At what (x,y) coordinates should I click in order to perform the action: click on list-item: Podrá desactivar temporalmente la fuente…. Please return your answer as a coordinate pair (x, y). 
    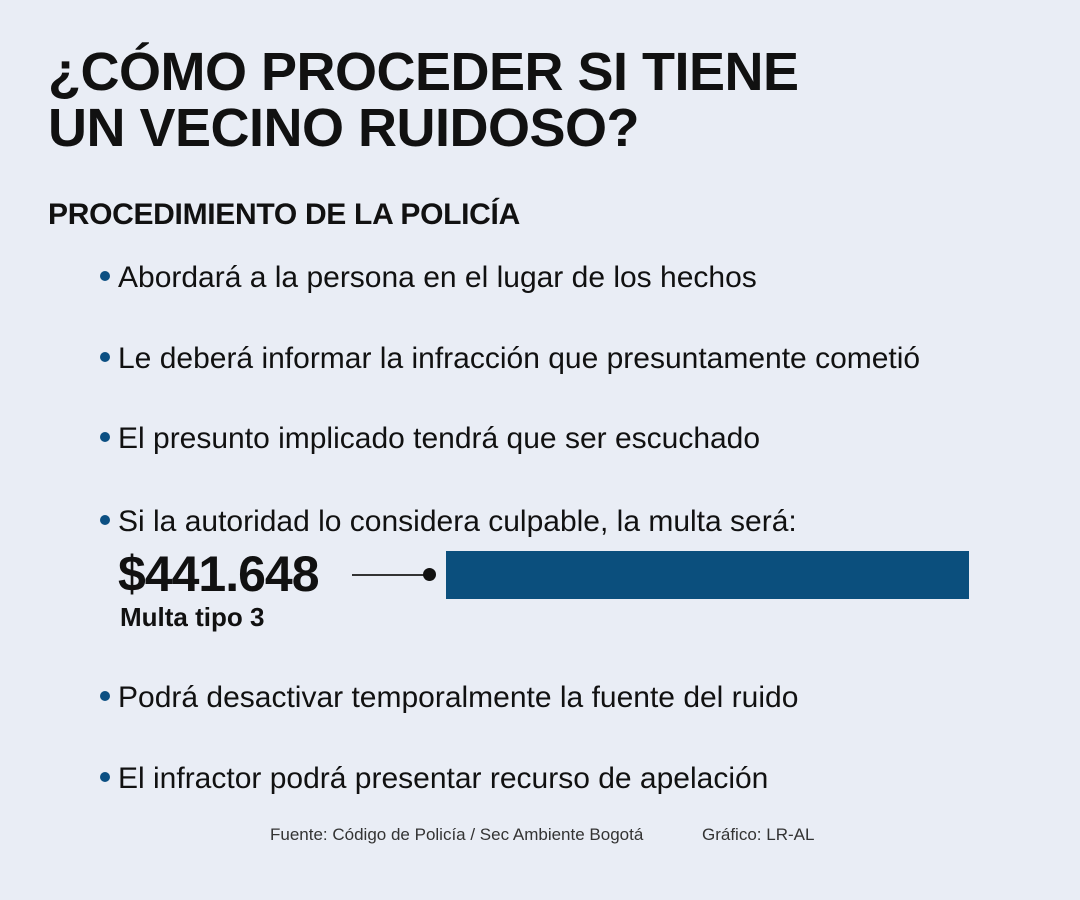
    Looking at the image, I should click on (449, 698).